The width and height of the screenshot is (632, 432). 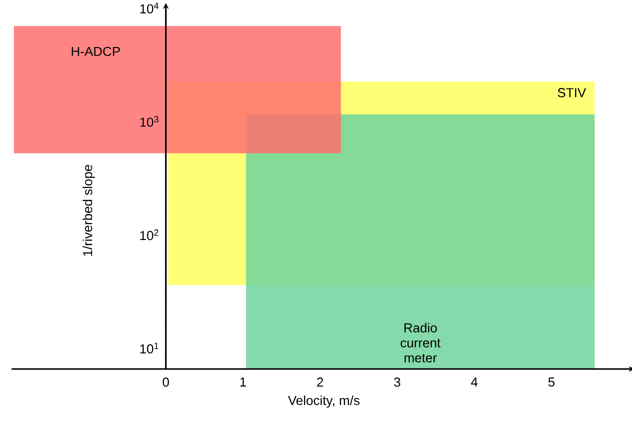 I want to click on y-tick-label: 10$^{3}$, so click(x=149, y=121).